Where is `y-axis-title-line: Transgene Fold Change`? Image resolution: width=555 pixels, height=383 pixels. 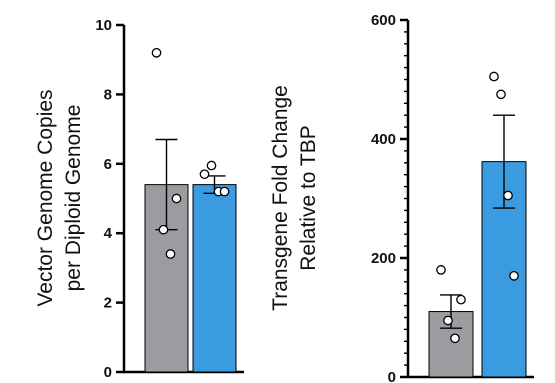 y-axis-title-line: Transgene Fold Change is located at coordinates (280, 198).